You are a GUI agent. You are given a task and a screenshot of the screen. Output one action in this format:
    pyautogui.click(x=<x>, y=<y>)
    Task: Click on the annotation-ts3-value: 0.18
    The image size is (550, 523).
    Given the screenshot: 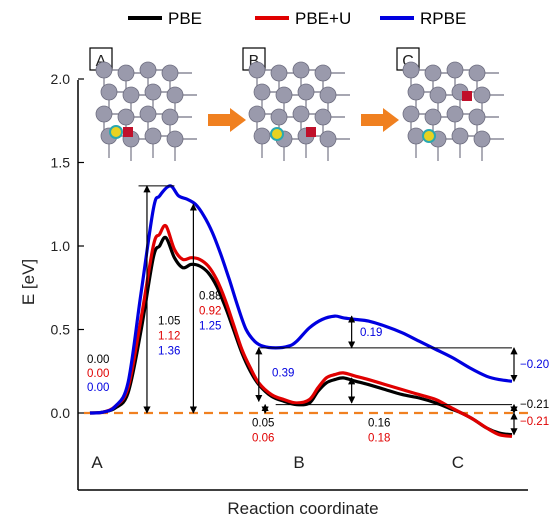 What is the action you would take?
    pyautogui.click(x=379, y=438)
    